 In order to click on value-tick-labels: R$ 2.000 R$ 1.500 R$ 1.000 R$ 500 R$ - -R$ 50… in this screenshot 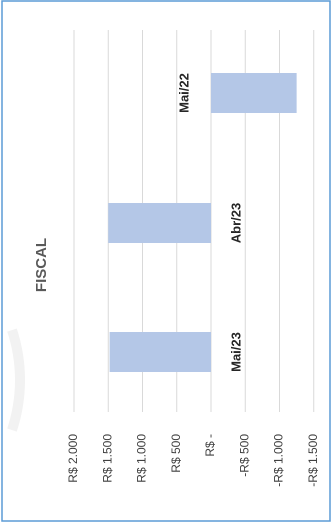, I will do `click(193, 460)`.